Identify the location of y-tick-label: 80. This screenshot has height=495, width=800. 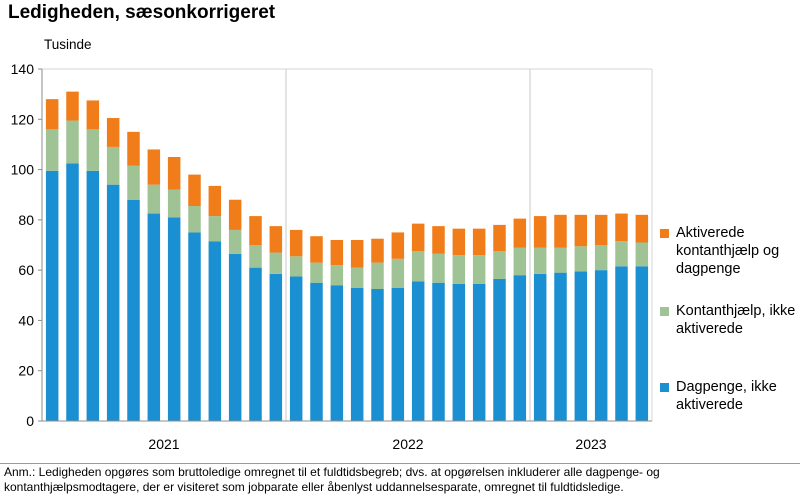
(26, 220).